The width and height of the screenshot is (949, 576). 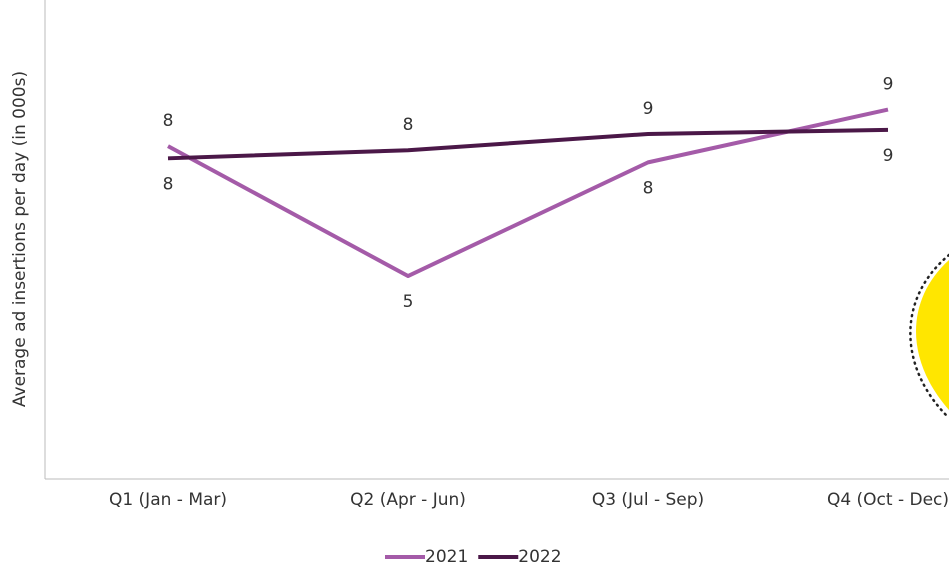 I want to click on legend-label: 2022, so click(x=539, y=557).